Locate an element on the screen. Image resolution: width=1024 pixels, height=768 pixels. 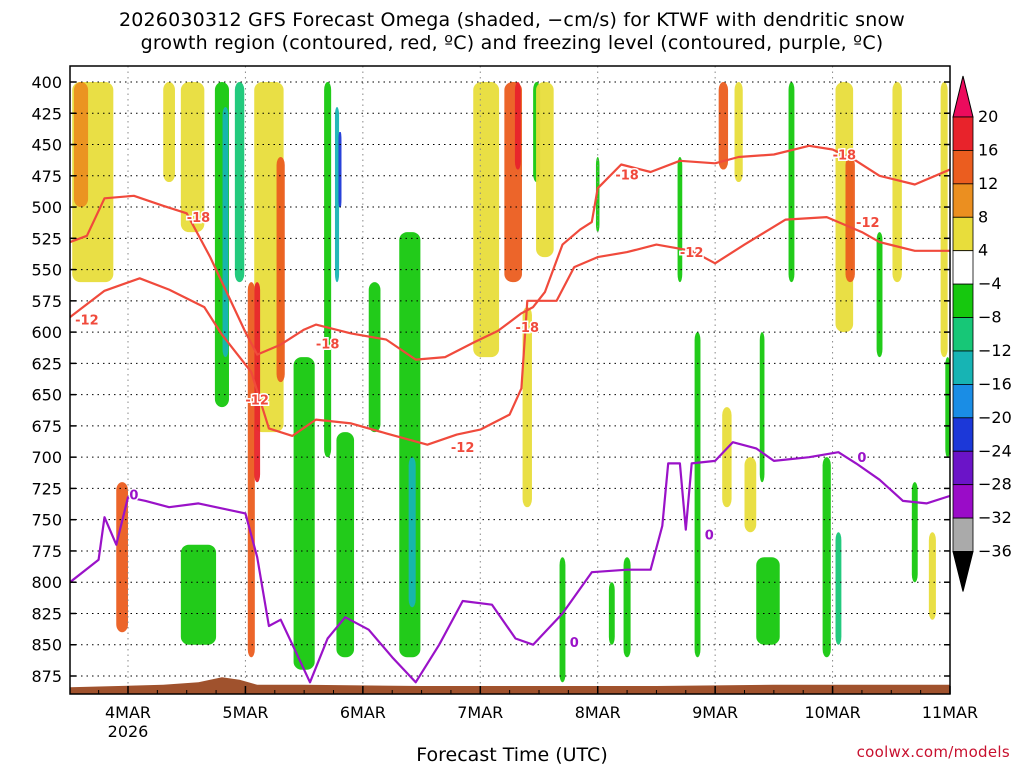
contour-label-1: -18 is located at coordinates (328, 344).